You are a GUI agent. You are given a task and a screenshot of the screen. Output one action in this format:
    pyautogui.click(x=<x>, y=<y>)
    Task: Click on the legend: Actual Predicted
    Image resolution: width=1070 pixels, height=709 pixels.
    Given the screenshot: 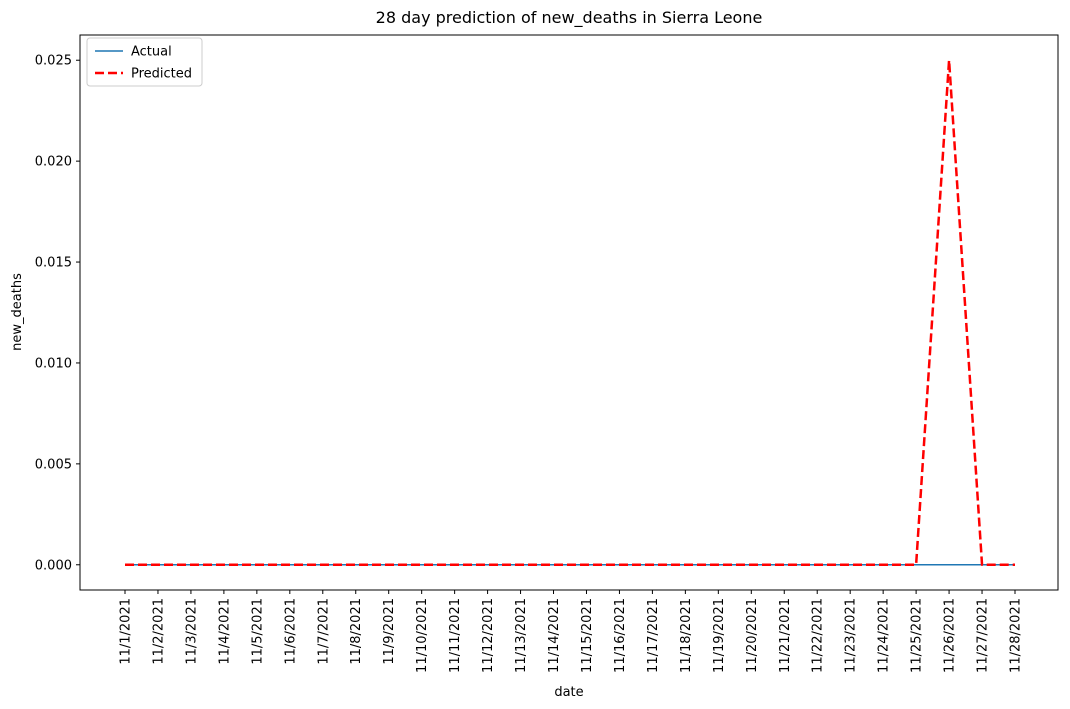 What is the action you would take?
    pyautogui.click(x=144, y=62)
    